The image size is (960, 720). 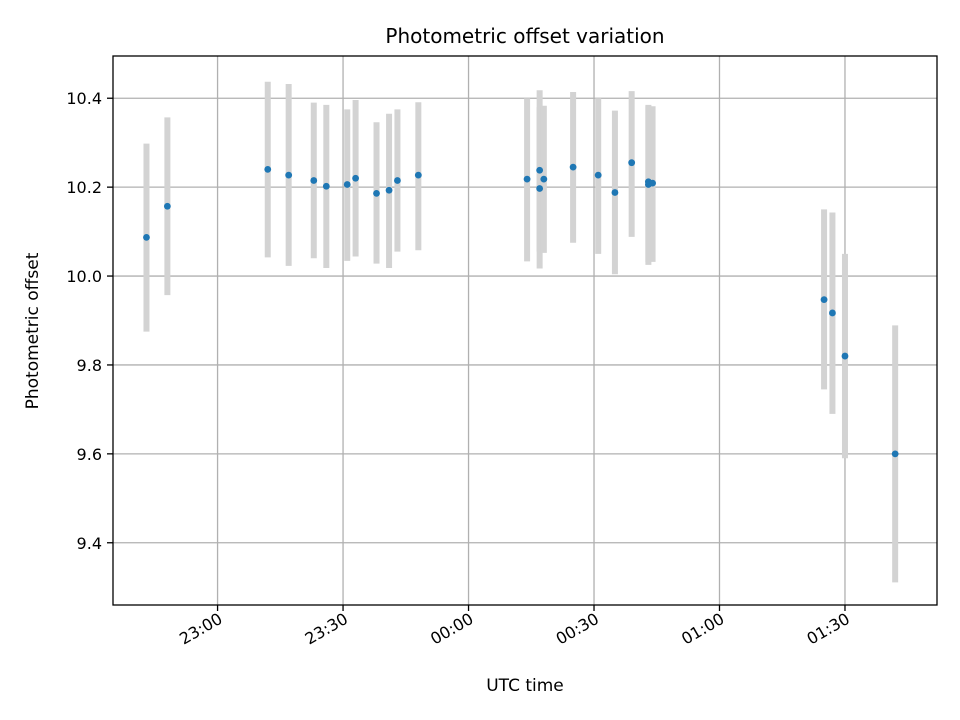 What do you see at coordinates (84, 276) in the screenshot?
I see `y-tick-label: 10.0` at bounding box center [84, 276].